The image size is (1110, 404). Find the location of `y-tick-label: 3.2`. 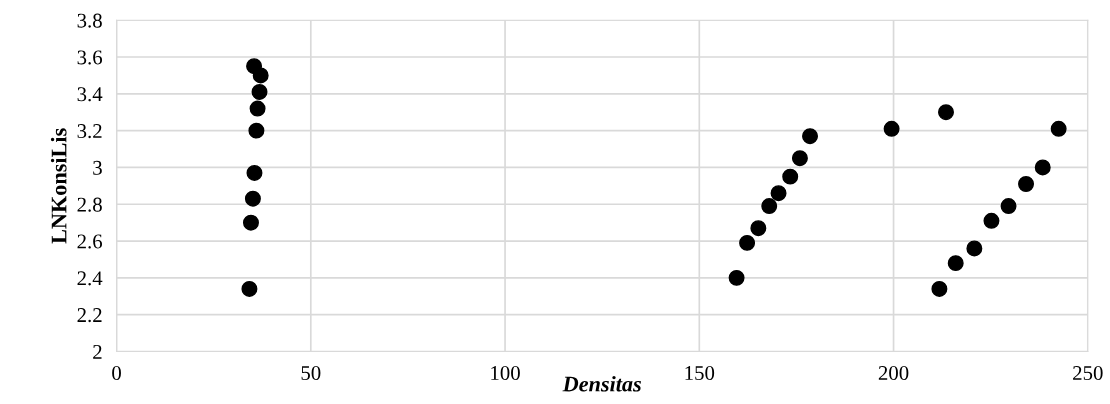

y-tick-label: 3.2 is located at coordinates (89, 131).